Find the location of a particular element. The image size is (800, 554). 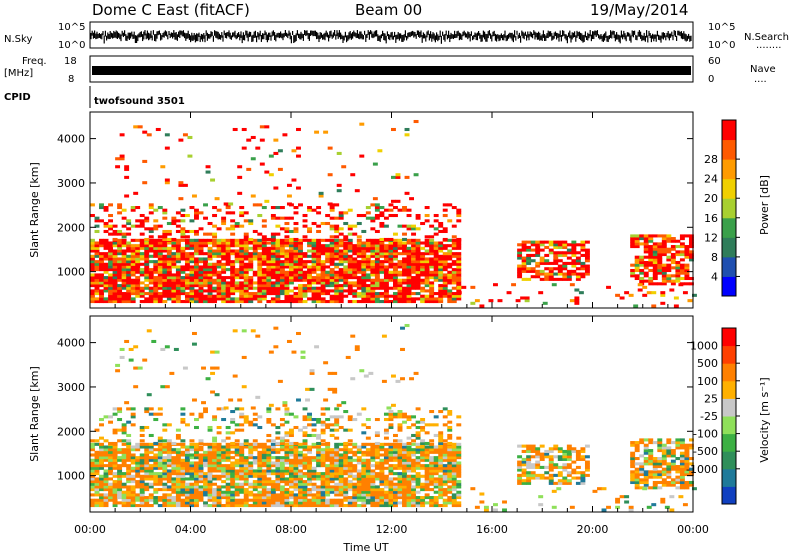

nsky-trace is located at coordinates (391, 37).